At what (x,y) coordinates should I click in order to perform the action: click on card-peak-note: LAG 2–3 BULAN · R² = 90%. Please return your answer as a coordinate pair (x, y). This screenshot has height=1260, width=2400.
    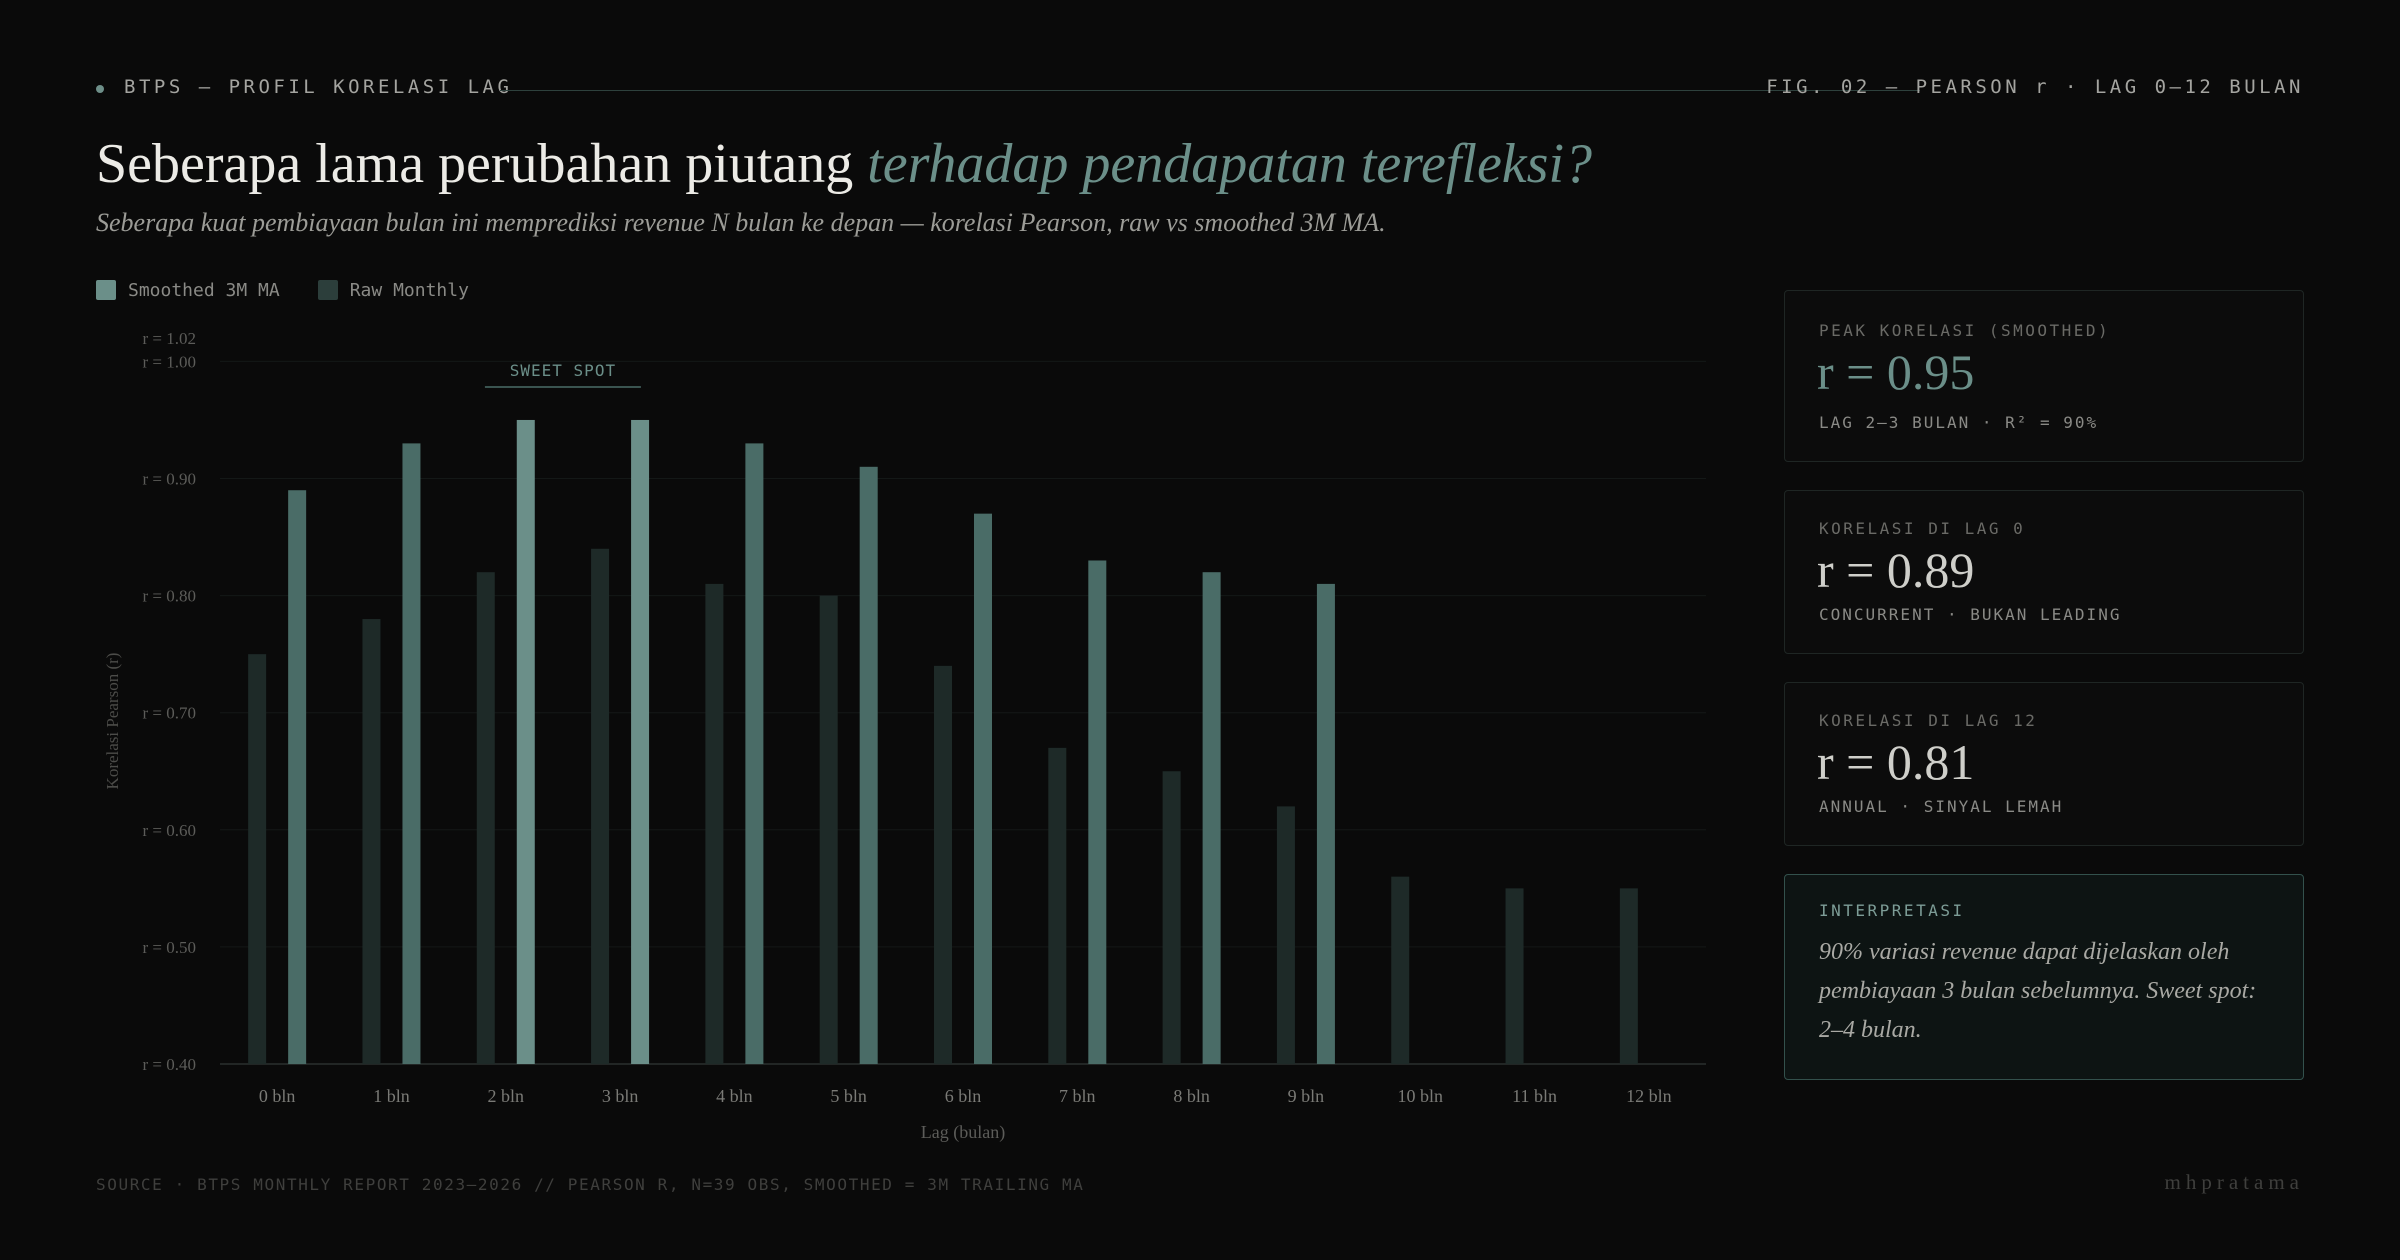
    Looking at the image, I should click on (1959, 422).